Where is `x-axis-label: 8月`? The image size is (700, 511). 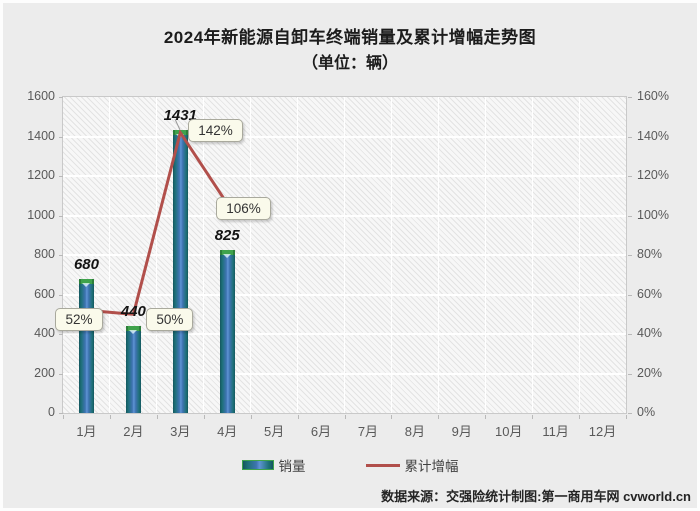
x-axis-label: 8月 is located at coordinates (414, 431).